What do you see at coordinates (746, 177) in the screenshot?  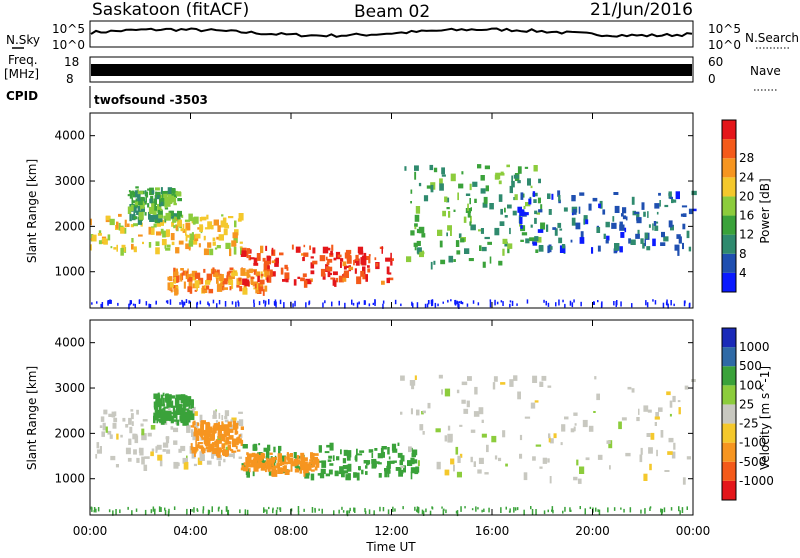 I see `colorbar-tick-label: 24` at bounding box center [746, 177].